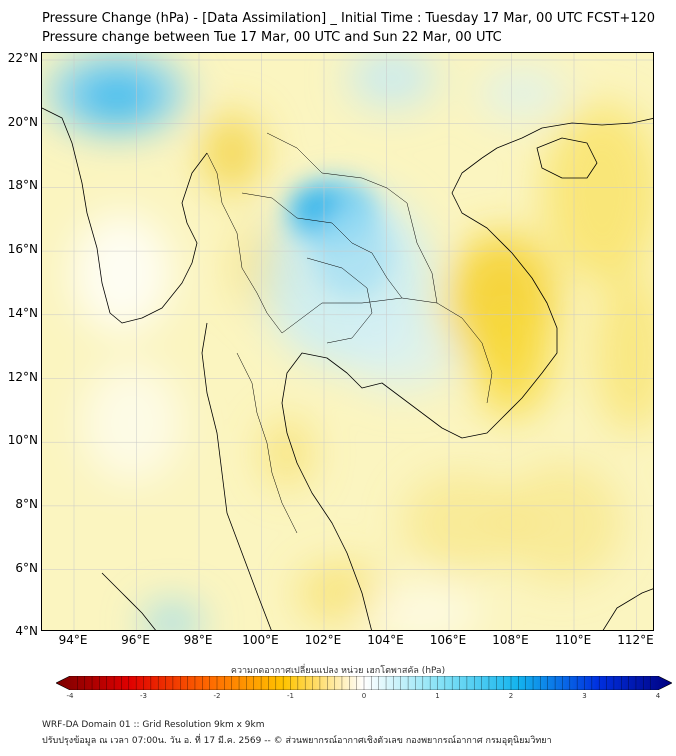 The image size is (676, 756). Describe the element at coordinates (658, 696) in the screenshot. I see `colorbar-tick-label: 4` at that location.